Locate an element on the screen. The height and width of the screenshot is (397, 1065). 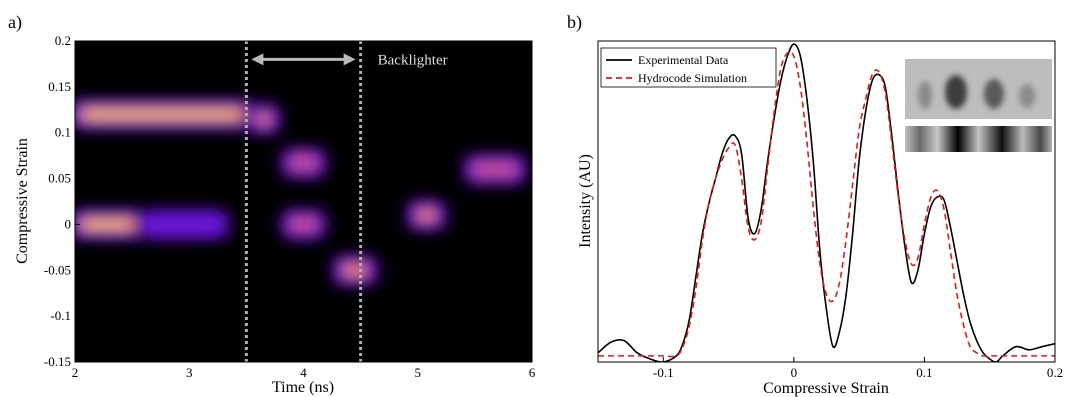
heatmap-x-axis-title: Time (ns) is located at coordinates (303, 387).